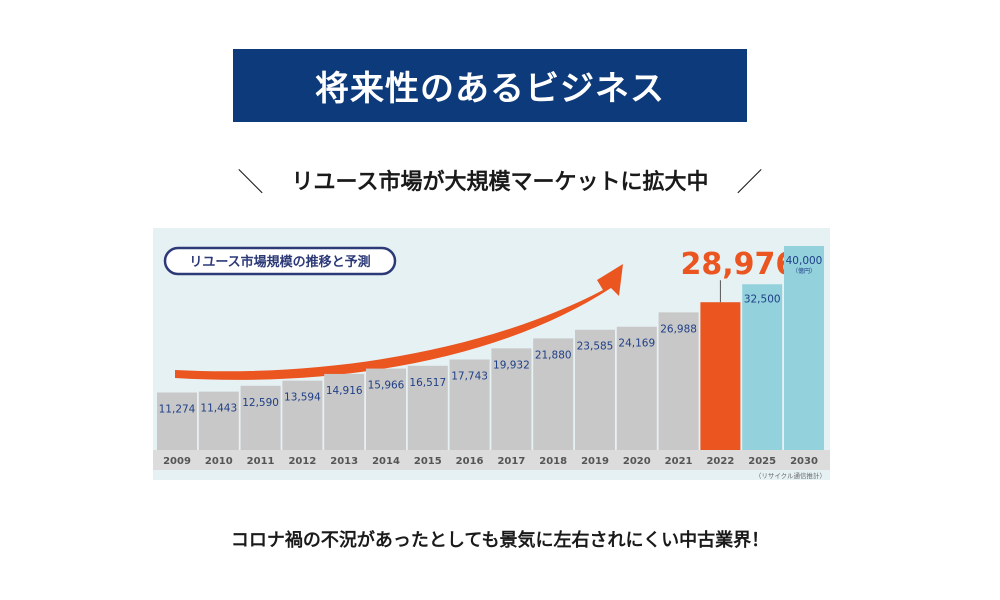 This screenshot has height=600, width=1000. I want to click on bar-2016, so click(469, 404).